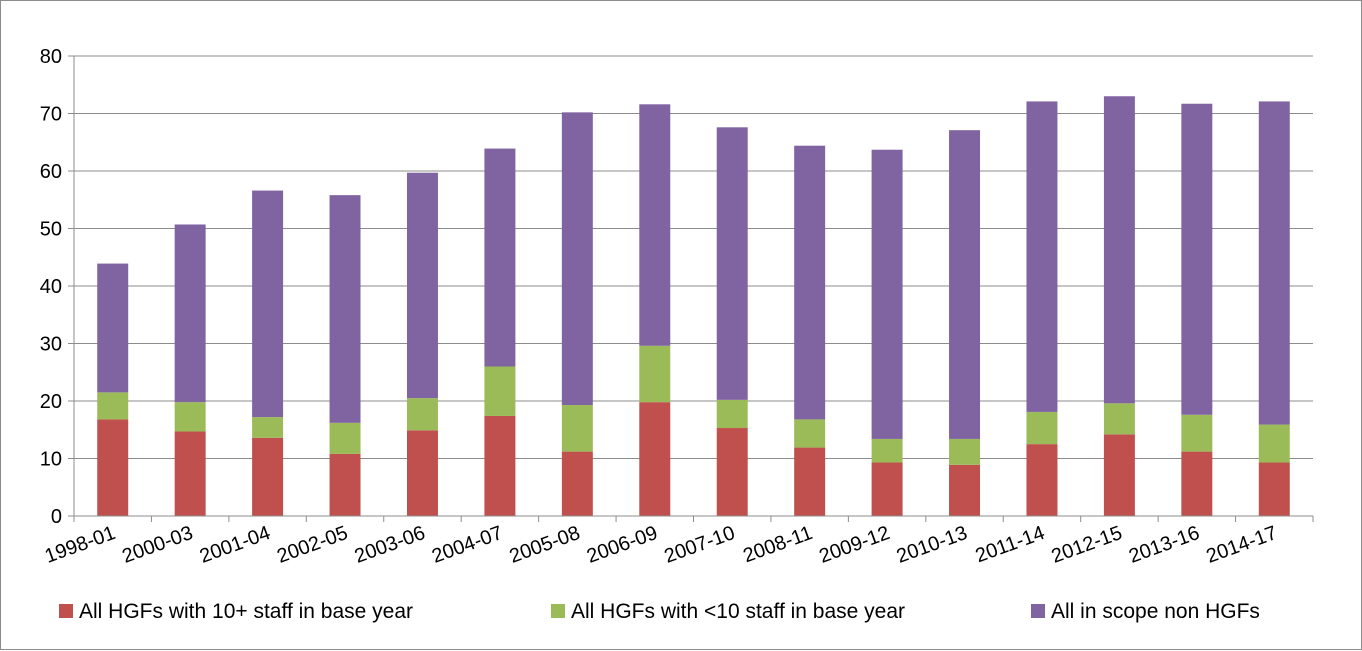  Describe the element at coordinates (390, 545) in the screenshot. I see `x-tick-label: 2003-06` at that location.